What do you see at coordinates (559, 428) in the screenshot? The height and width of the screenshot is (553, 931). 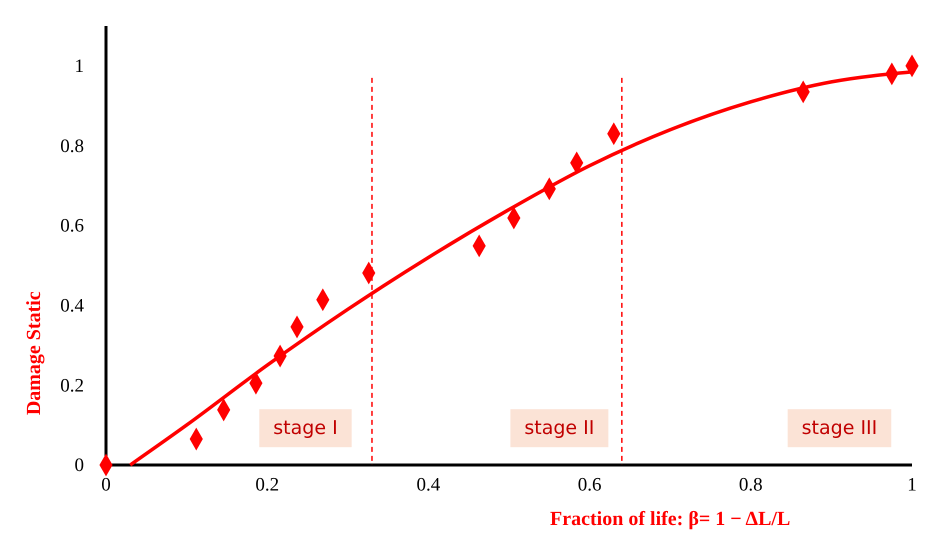 I see `annotation: stage II` at bounding box center [559, 428].